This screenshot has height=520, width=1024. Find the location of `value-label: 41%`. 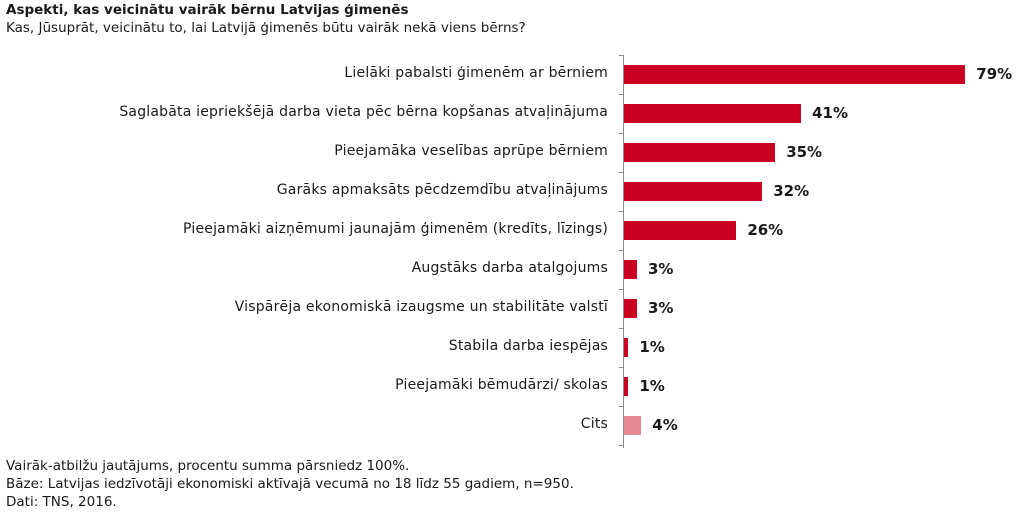

value-label: 41% is located at coordinates (830, 113).